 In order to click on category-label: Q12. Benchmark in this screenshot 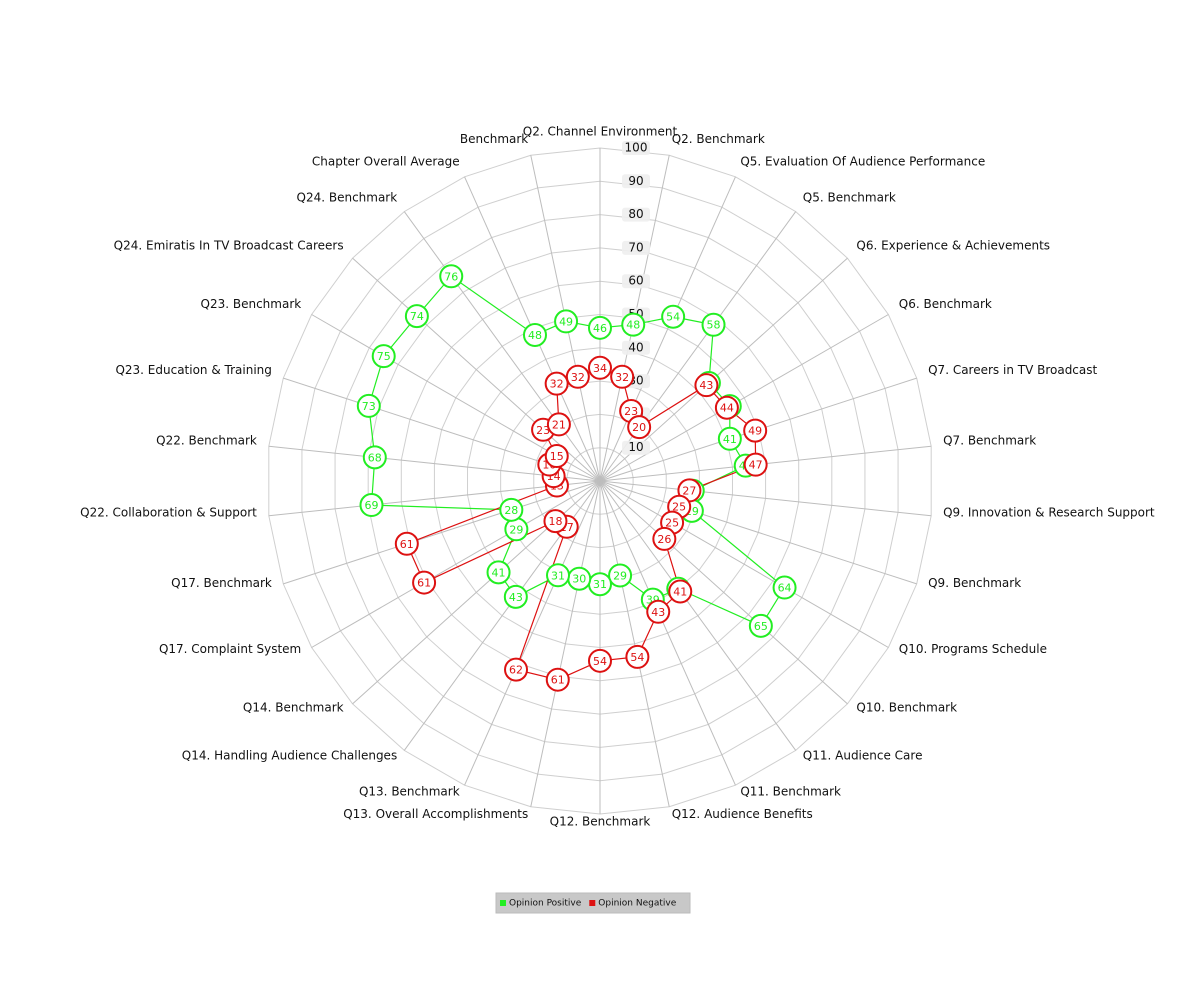, I will do `click(600, 822)`.